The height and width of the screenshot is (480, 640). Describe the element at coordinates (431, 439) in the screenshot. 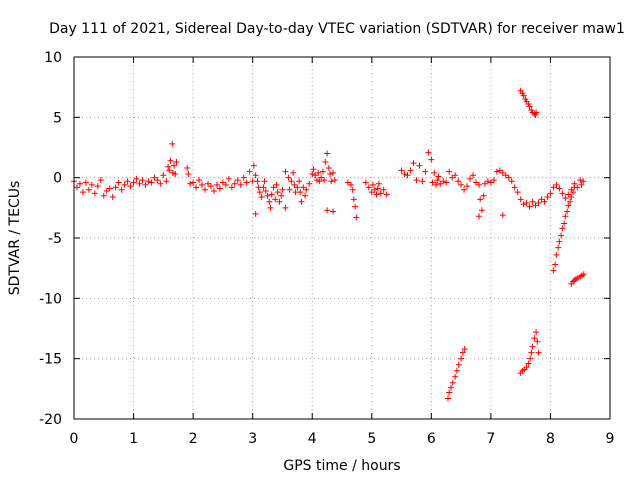

I see `x-tick-label: 6` at that location.